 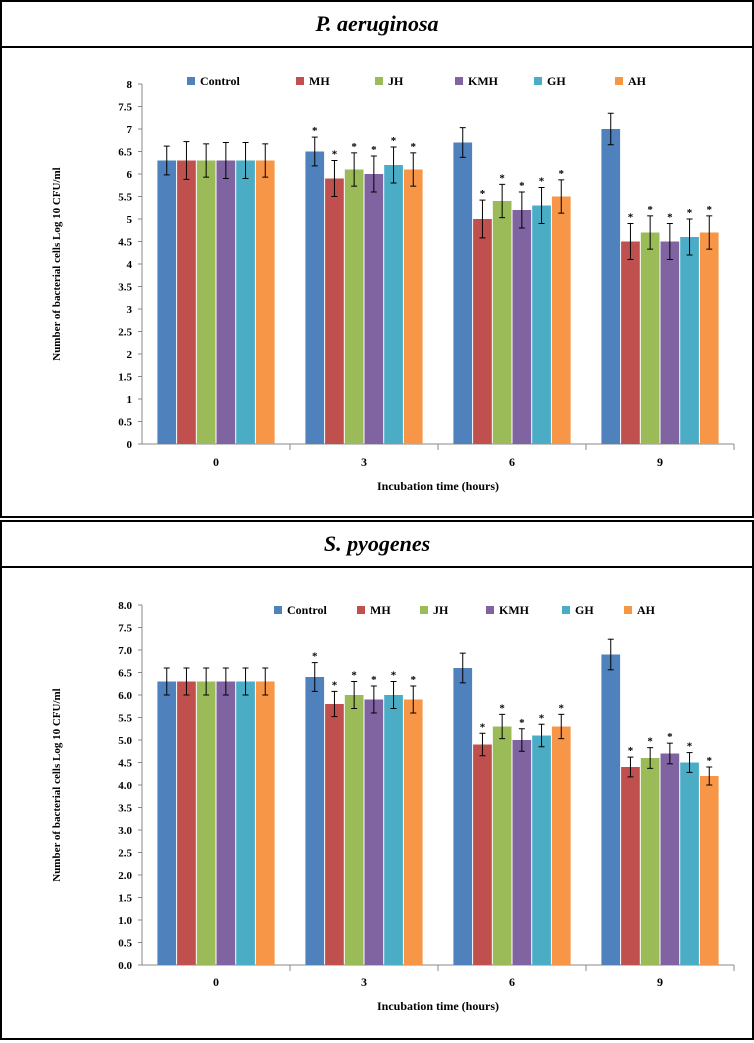 What do you see at coordinates (130, 220) in the screenshot?
I see `y-tick-label: 5` at bounding box center [130, 220].